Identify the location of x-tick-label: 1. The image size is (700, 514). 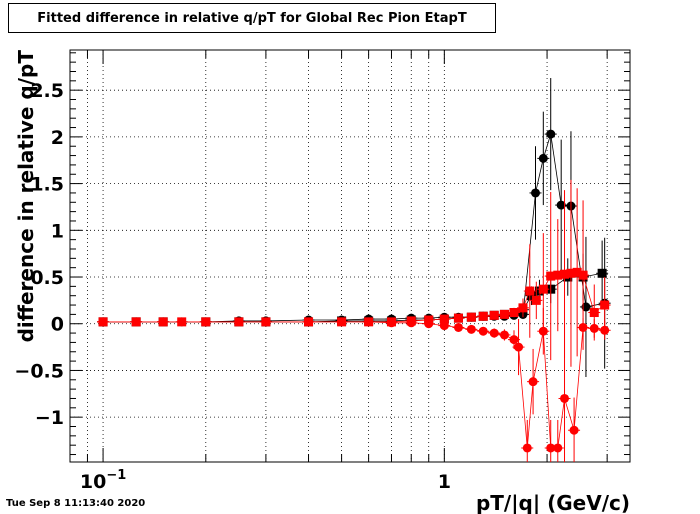
(444, 482).